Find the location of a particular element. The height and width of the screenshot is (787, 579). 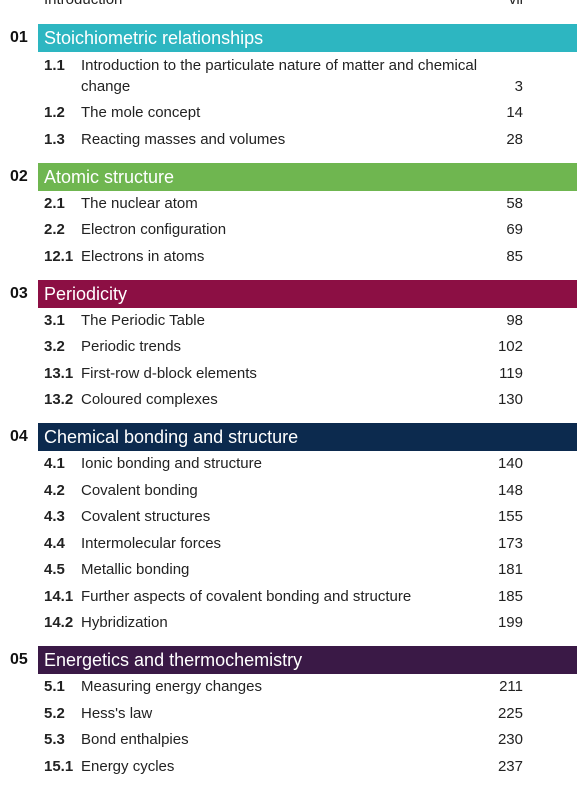

section-number: 3.1 is located at coordinates (54, 320).